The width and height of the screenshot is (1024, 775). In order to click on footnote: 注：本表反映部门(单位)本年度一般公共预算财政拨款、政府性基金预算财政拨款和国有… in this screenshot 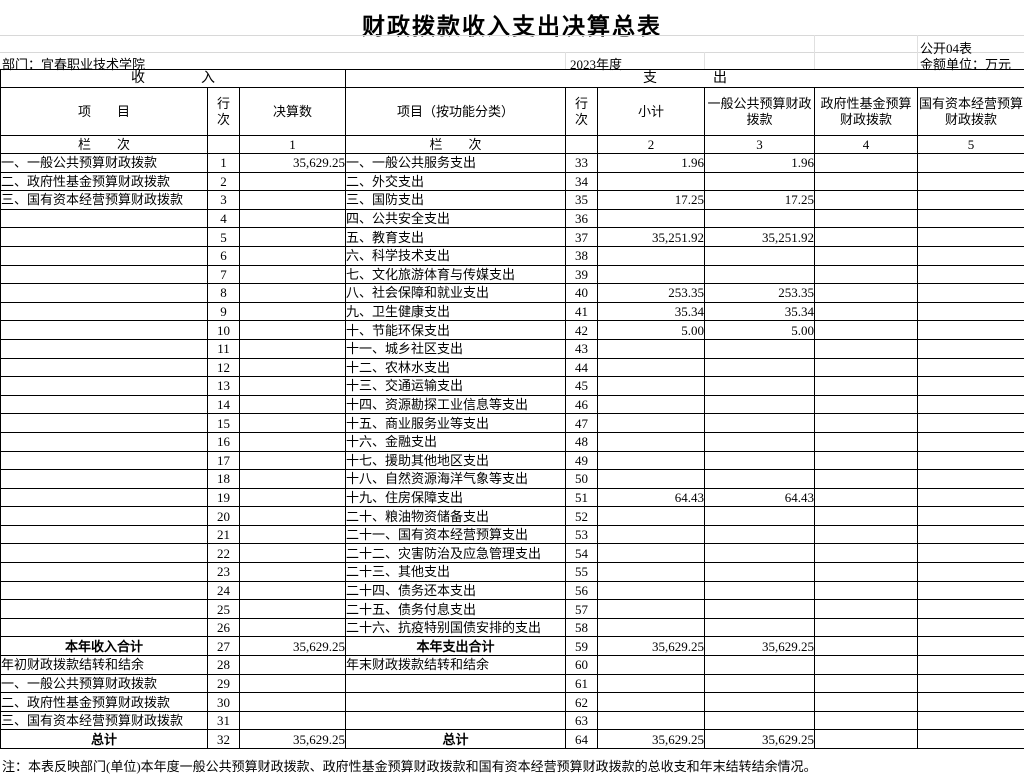, I will do `click(409, 766)`.